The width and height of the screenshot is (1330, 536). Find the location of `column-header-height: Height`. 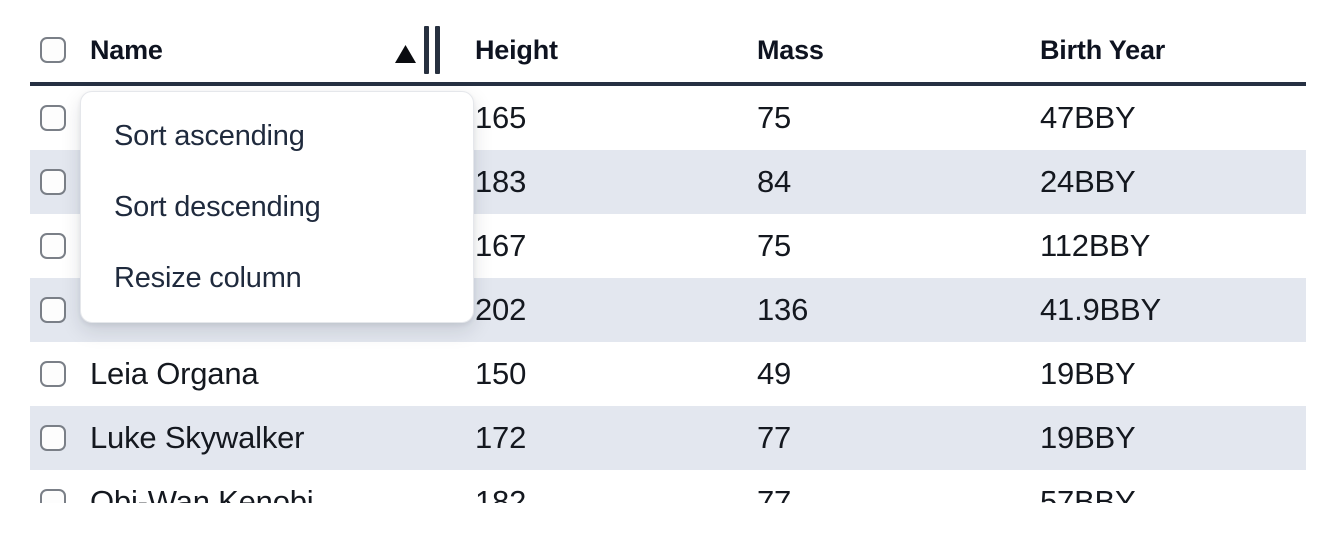

column-header-height: Height is located at coordinates (616, 50).